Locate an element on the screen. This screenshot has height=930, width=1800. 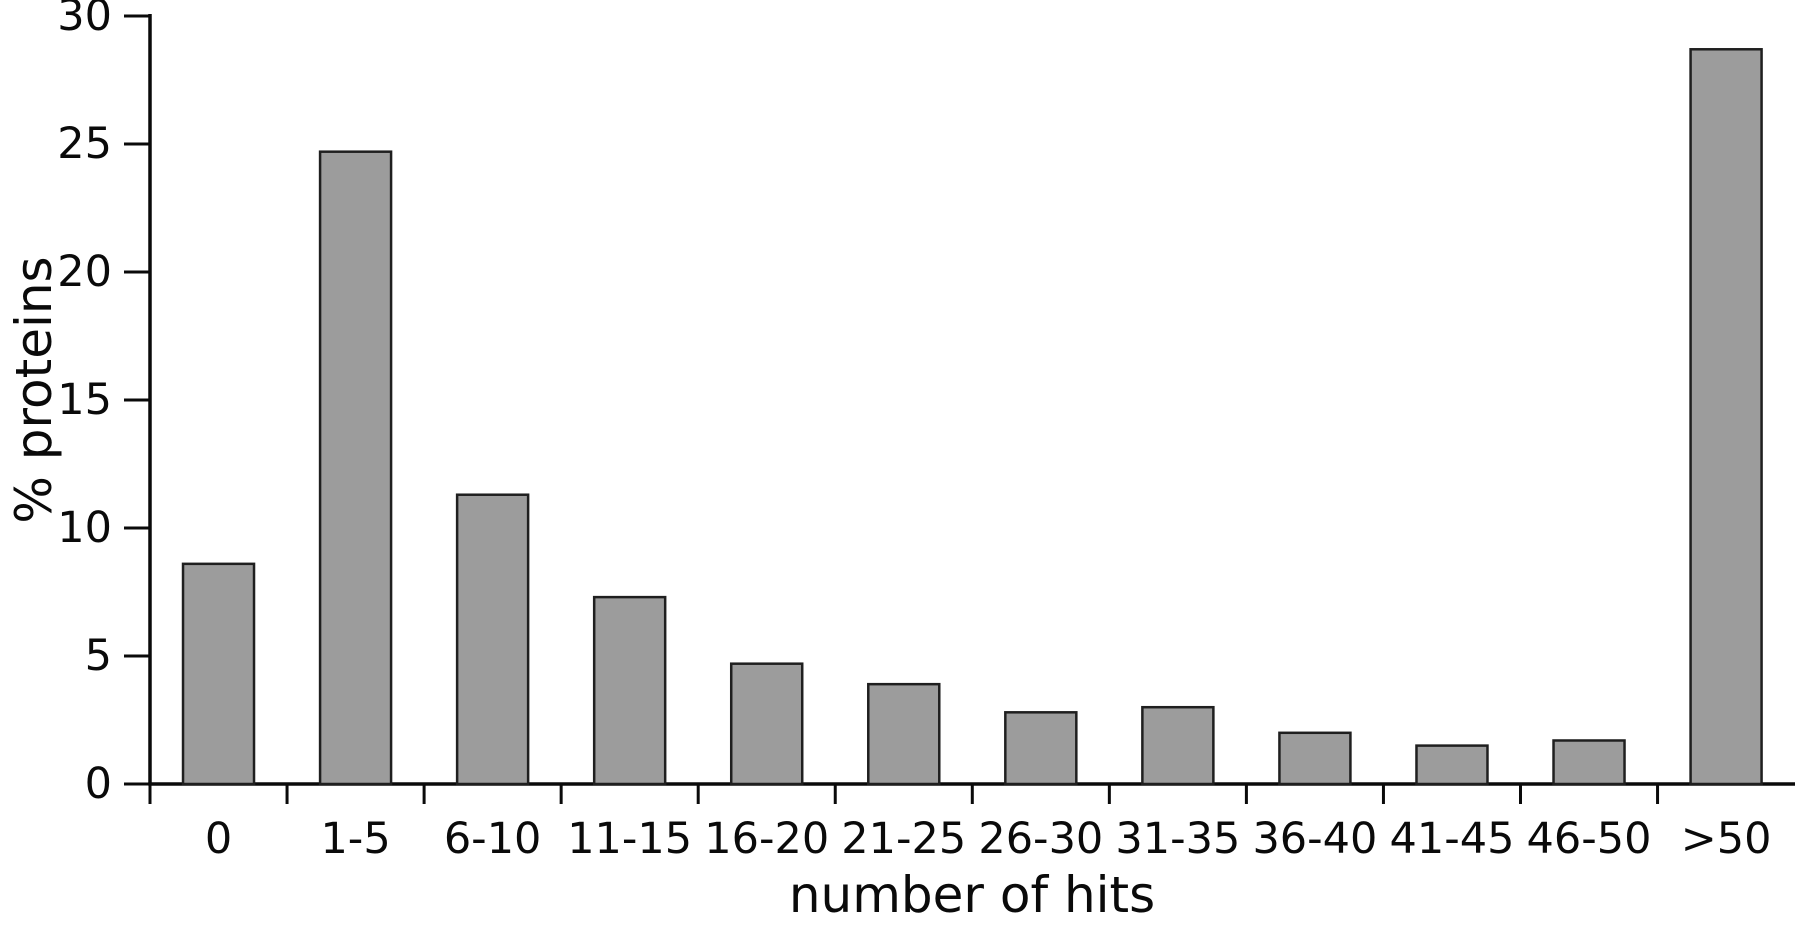
x-category-label-31-35: 31-35 is located at coordinates (1177, 839).